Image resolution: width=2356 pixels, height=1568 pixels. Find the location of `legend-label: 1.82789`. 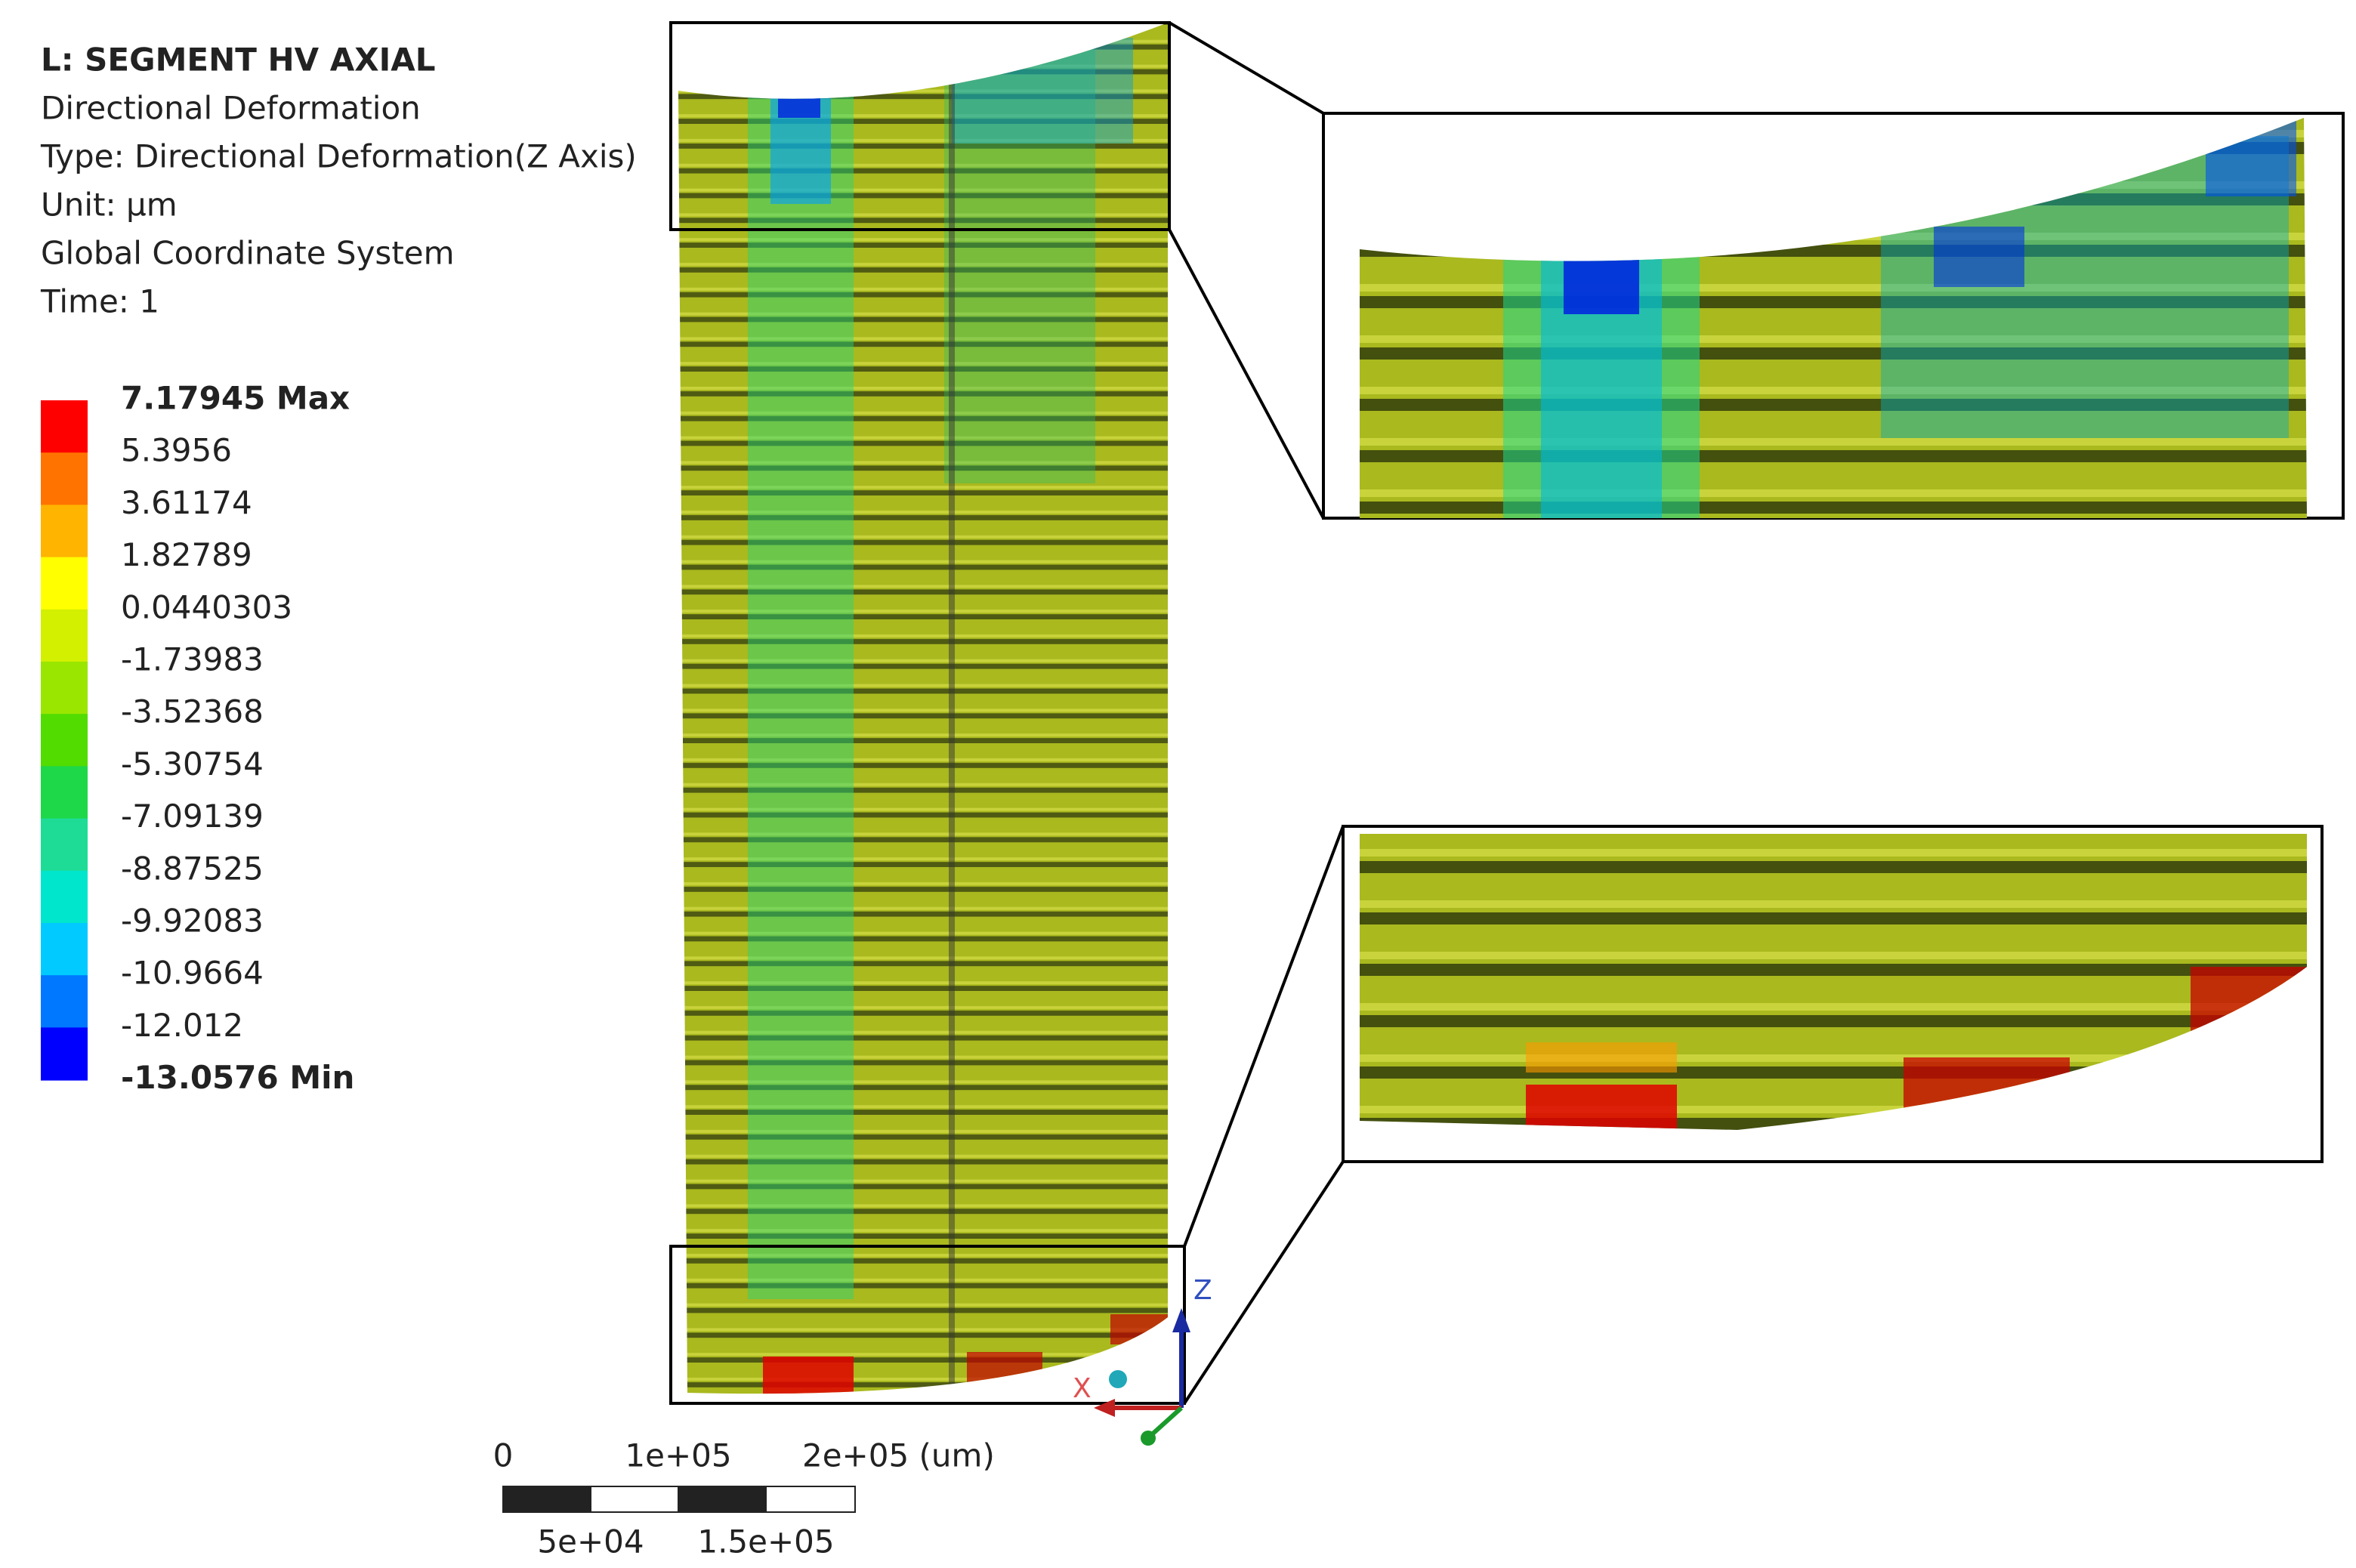

legend-label: 1.82789 is located at coordinates (187, 554).